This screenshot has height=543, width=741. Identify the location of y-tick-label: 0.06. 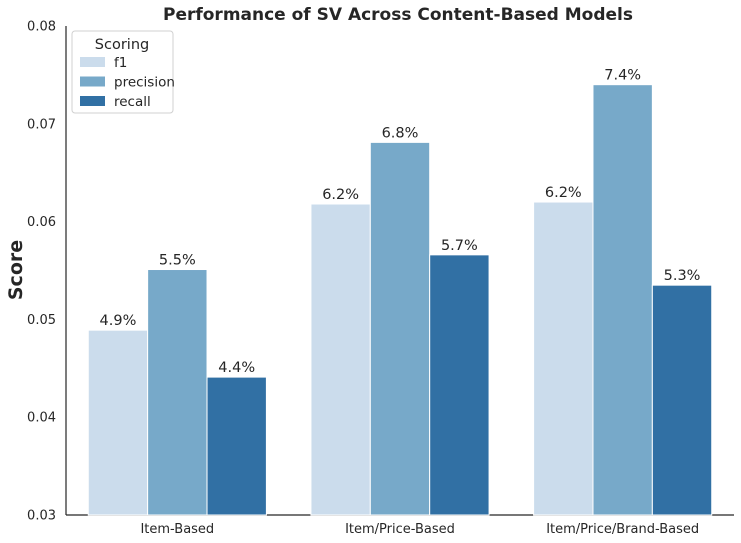
(41, 222).